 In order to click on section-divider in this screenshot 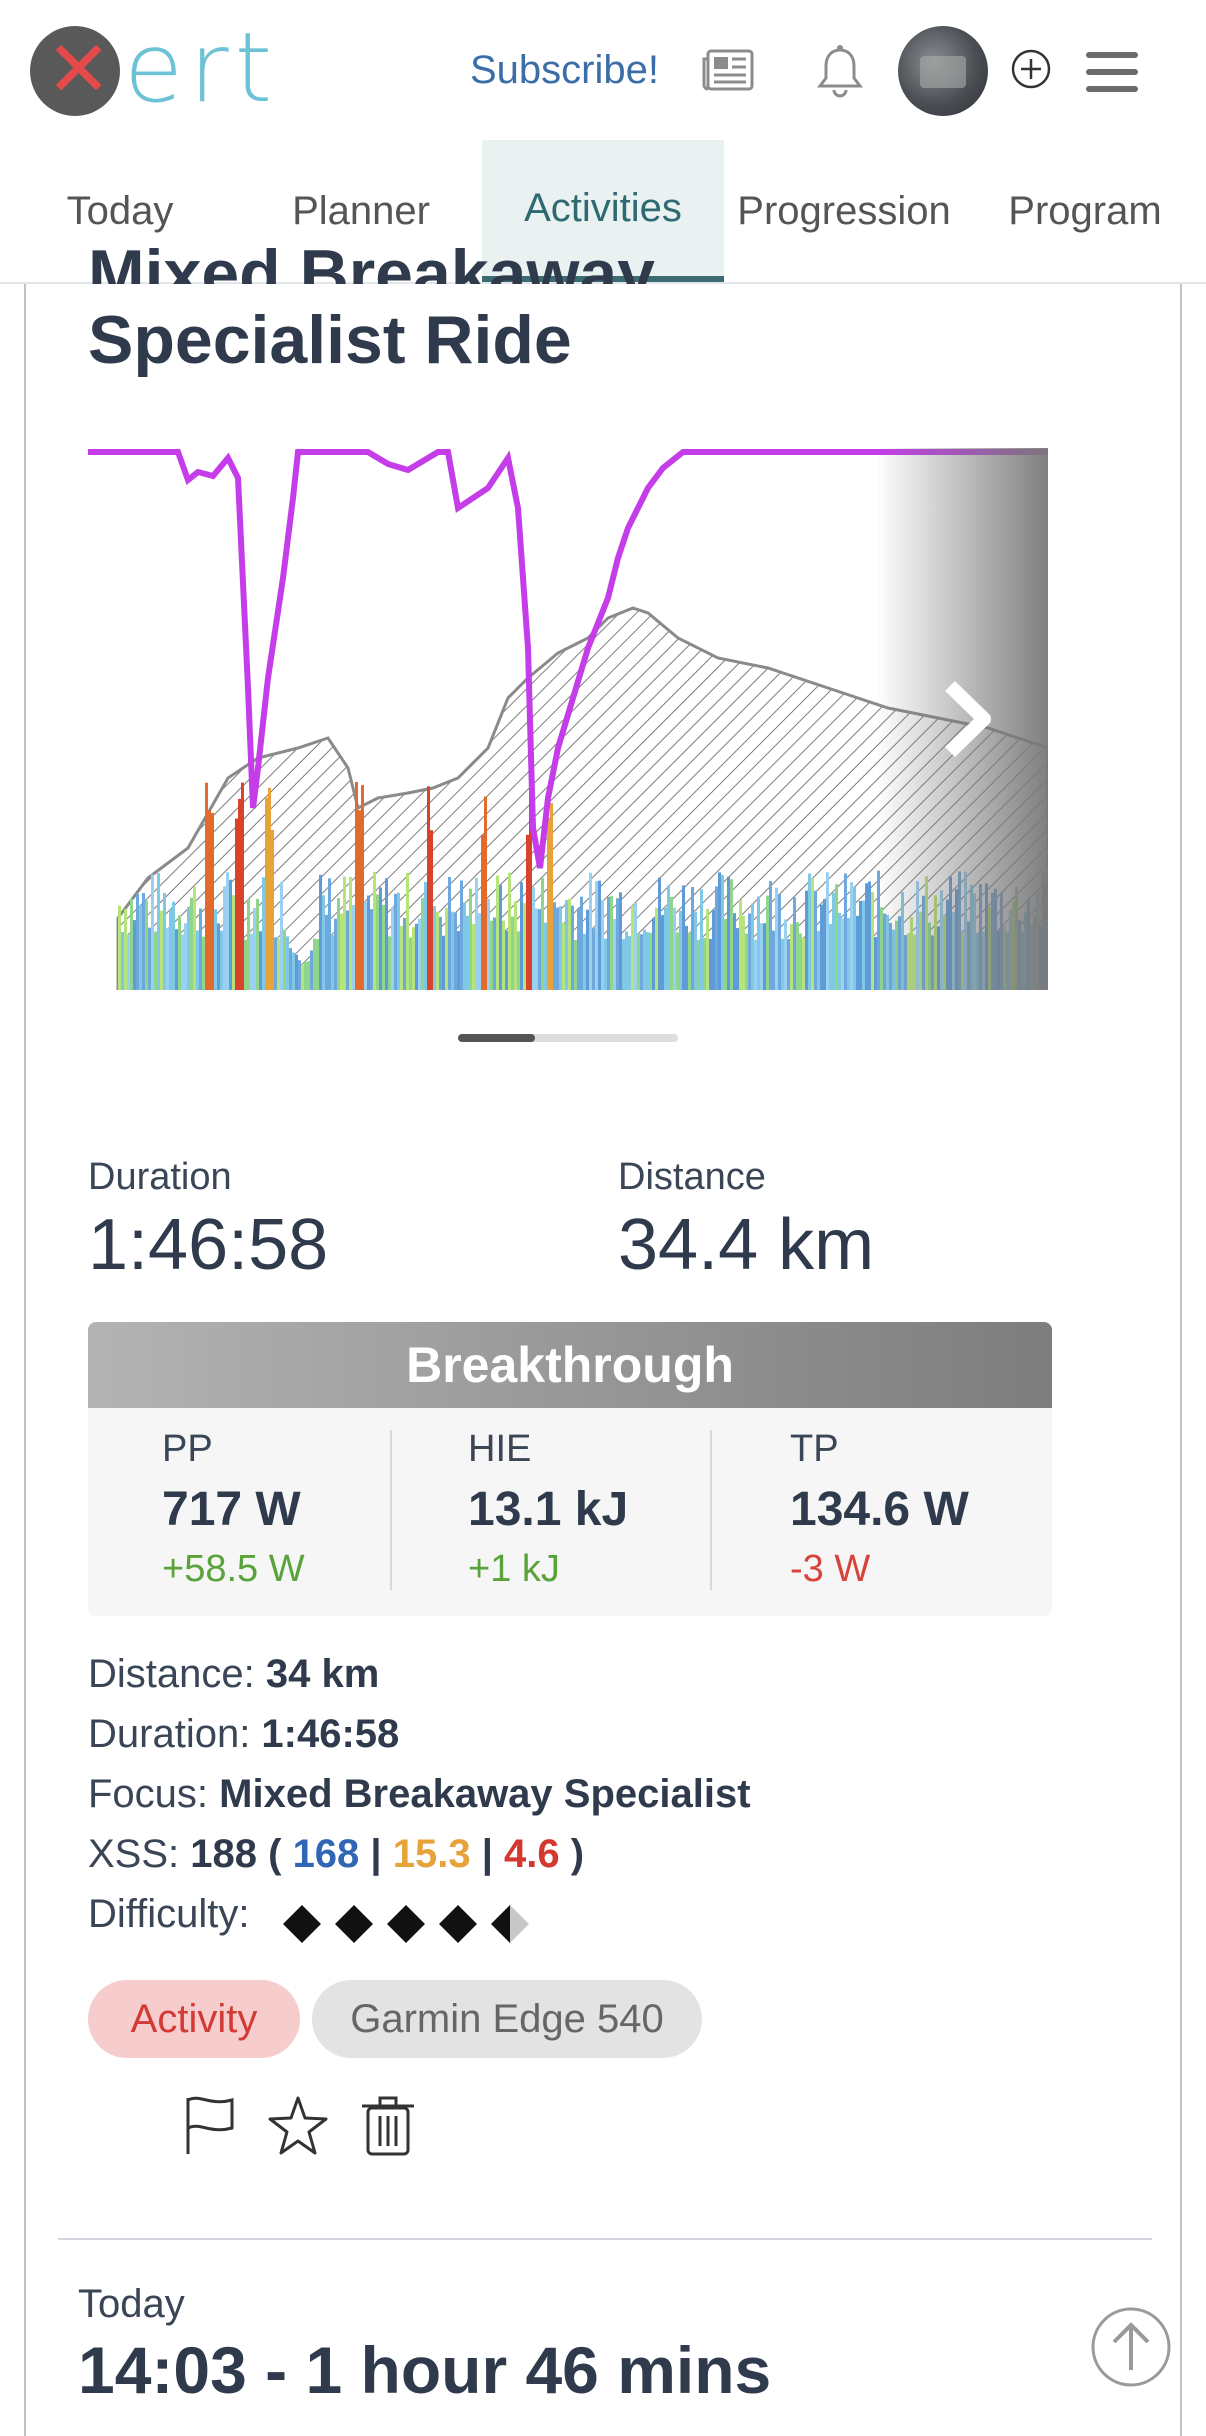, I will do `click(605, 2239)`.